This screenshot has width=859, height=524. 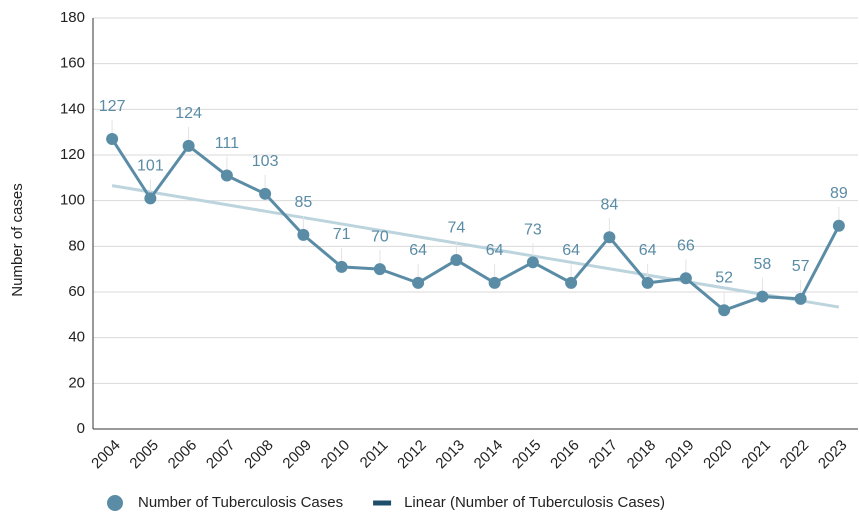 What do you see at coordinates (762, 264) in the screenshot?
I see `data-label: 58` at bounding box center [762, 264].